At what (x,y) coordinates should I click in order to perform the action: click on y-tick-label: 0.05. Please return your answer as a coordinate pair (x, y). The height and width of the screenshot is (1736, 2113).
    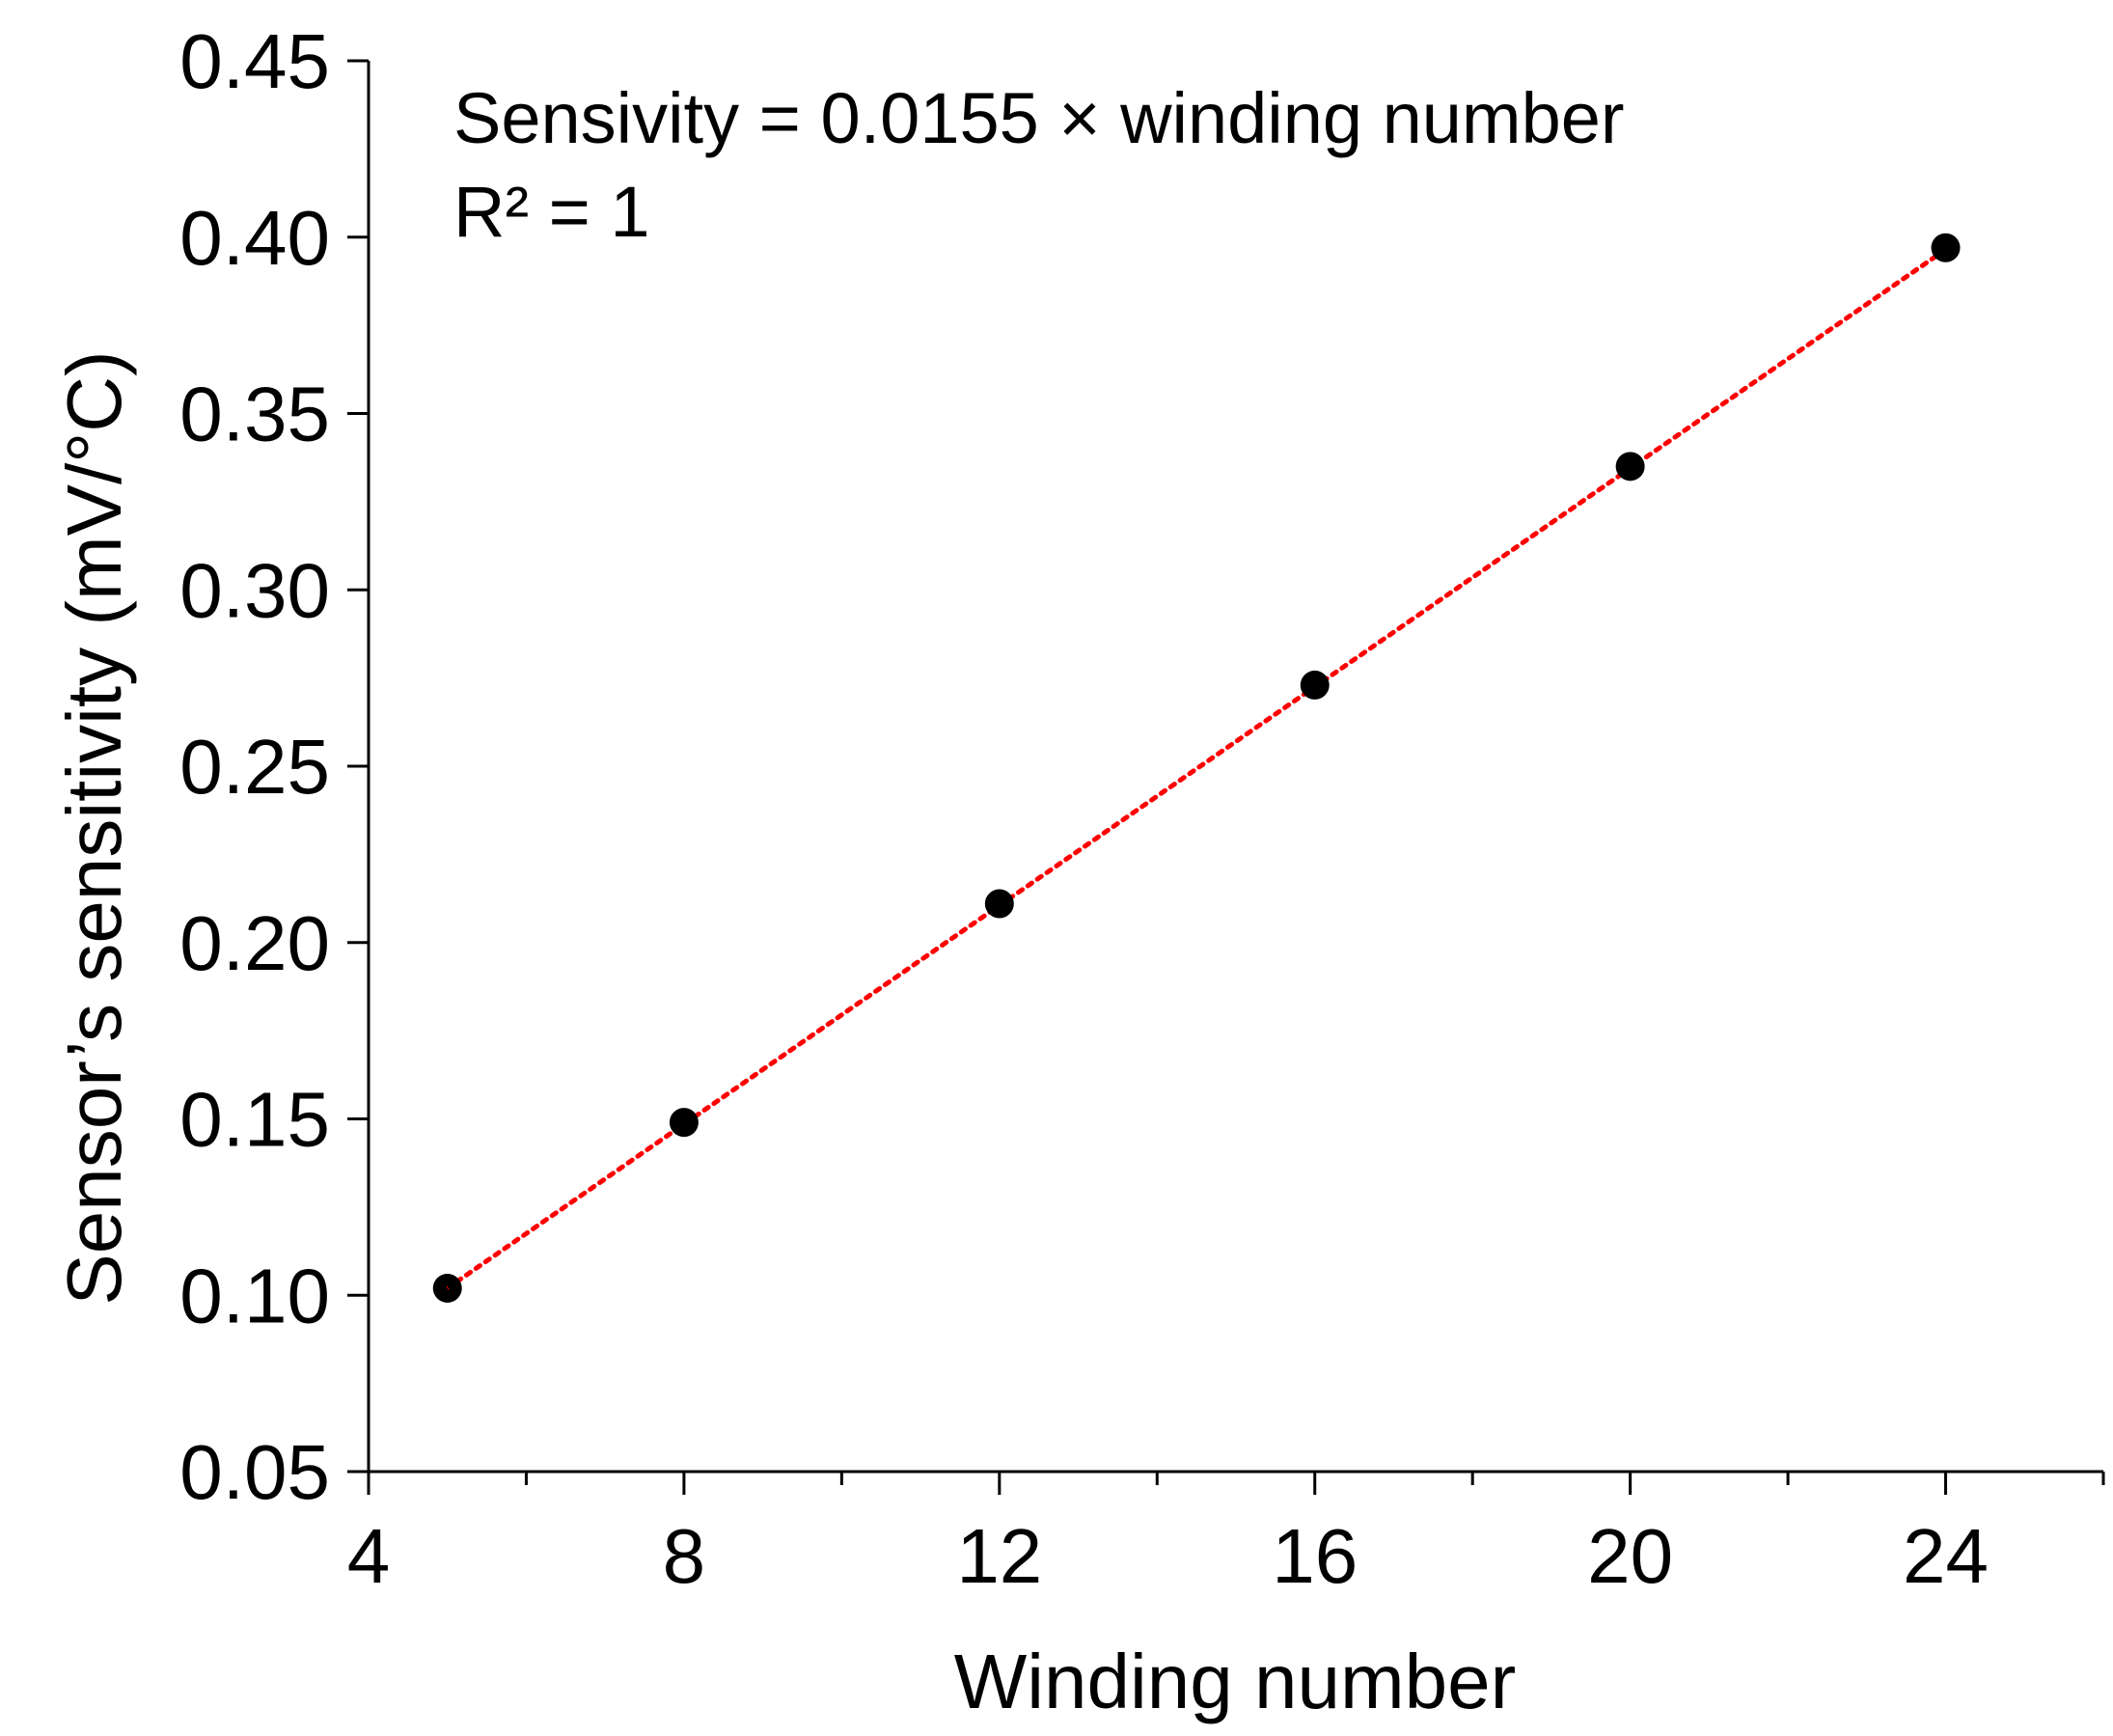
    Looking at the image, I should click on (254, 1472).